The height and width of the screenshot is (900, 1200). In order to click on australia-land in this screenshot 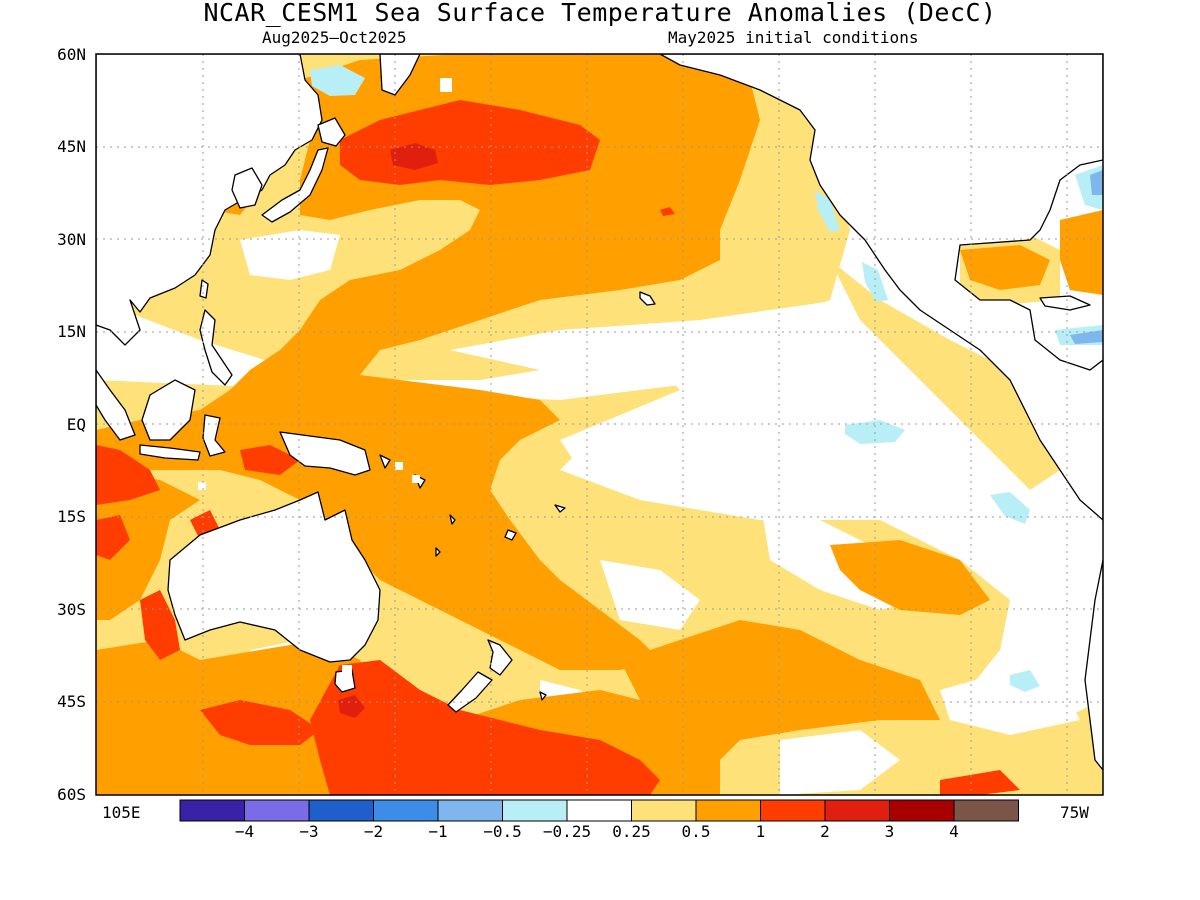, I will do `click(274, 577)`.